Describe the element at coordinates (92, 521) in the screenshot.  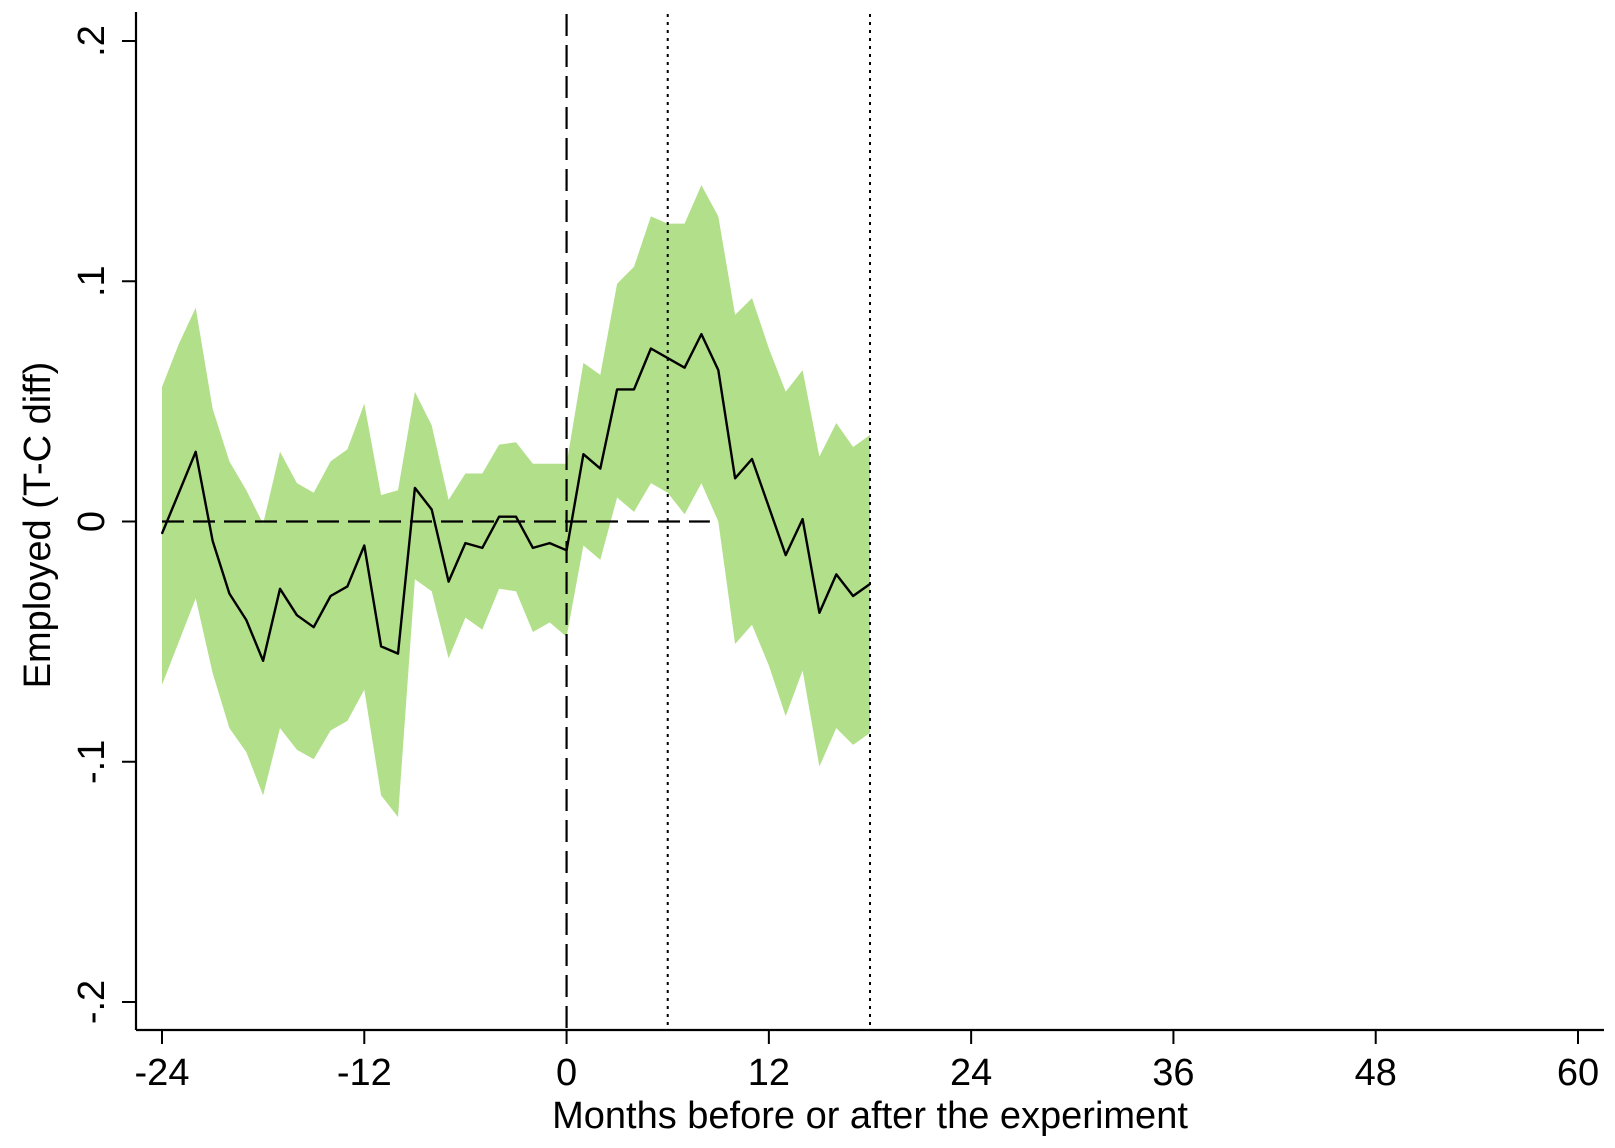
I see `y-tick-label: 0` at that location.